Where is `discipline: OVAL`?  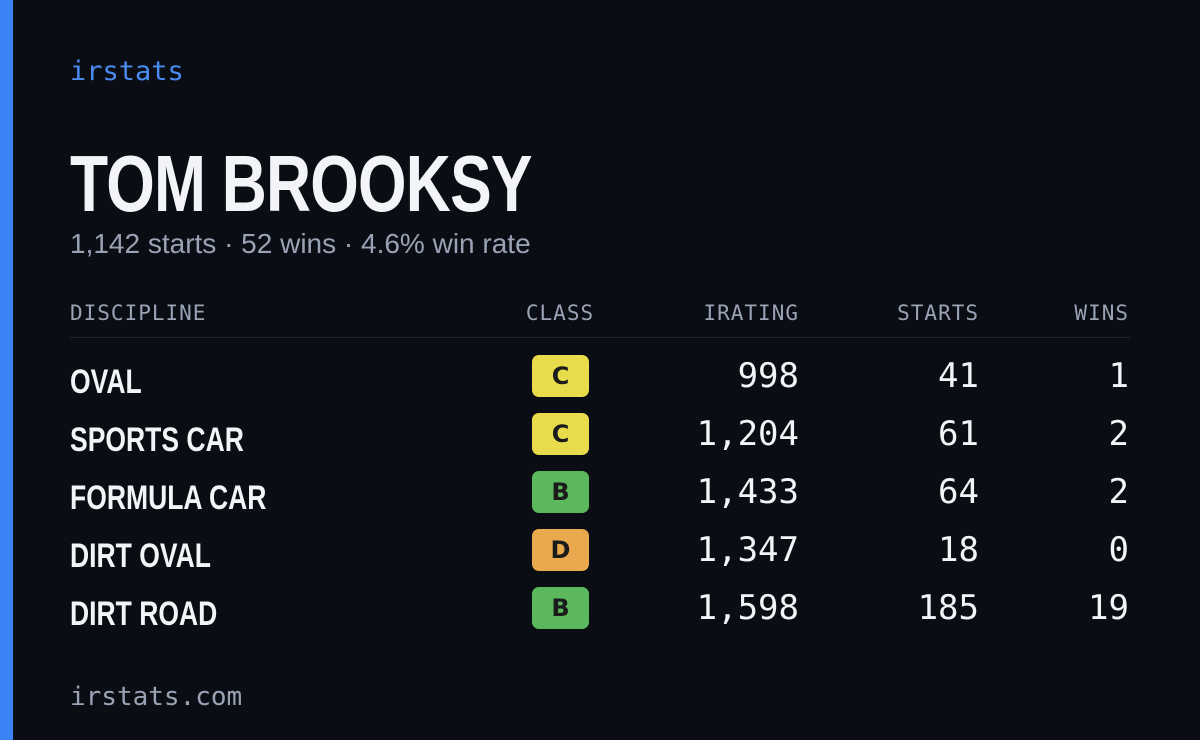 discipline: OVAL is located at coordinates (106, 382).